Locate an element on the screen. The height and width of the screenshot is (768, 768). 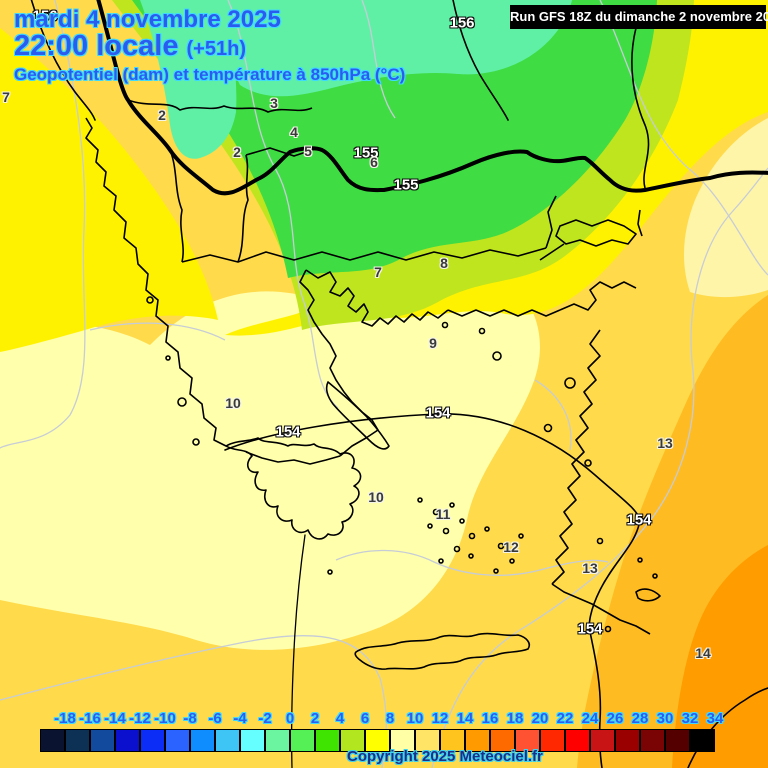
temperature-label: 14 is located at coordinates (703, 653).